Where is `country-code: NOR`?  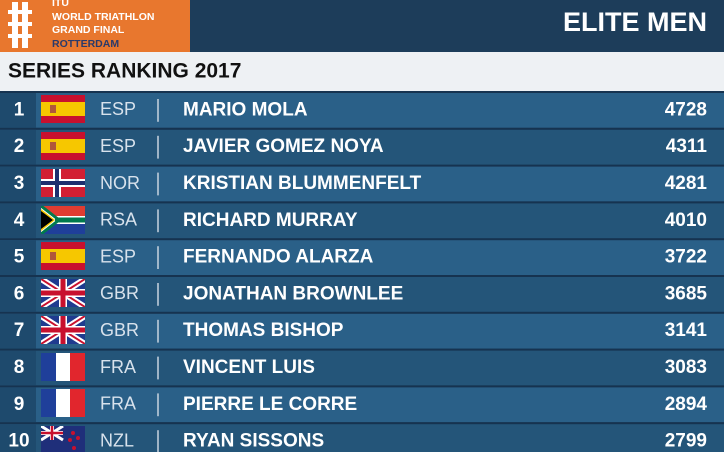 country-code: NOR is located at coordinates (120, 183).